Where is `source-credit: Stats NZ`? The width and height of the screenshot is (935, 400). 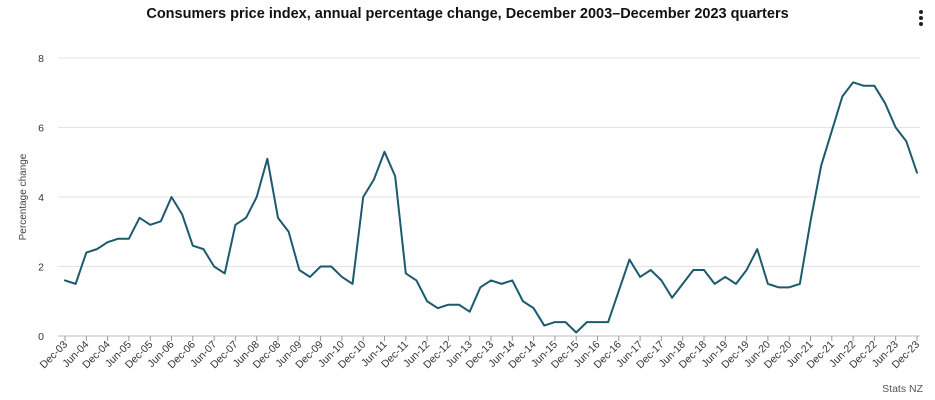
source-credit: Stats NZ is located at coordinates (902, 389).